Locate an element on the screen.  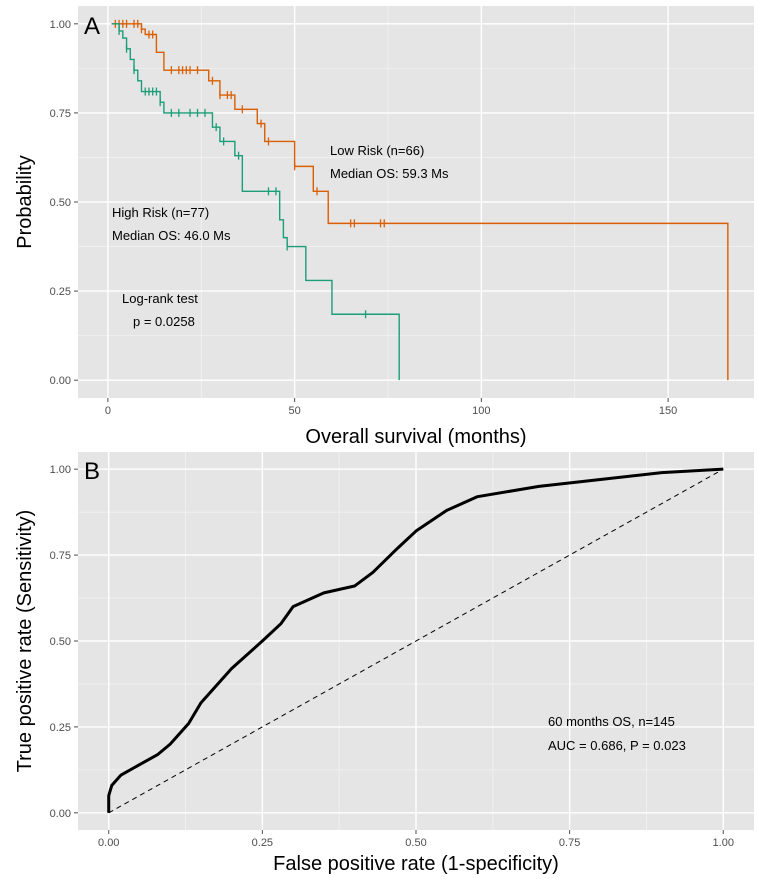
roc-y-tick-label: 1.00 is located at coordinates (60, 470).